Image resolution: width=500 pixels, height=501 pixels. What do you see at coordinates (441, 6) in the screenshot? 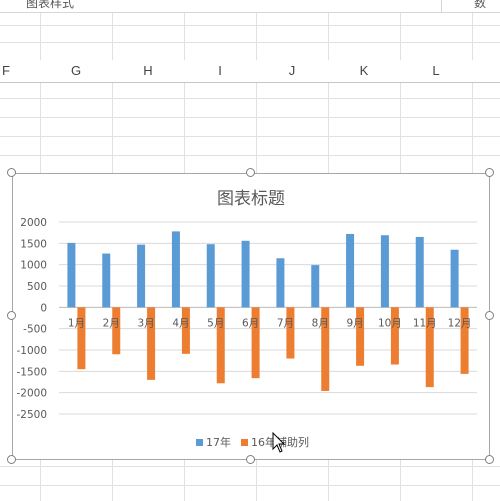
I see `ribbon-separator` at bounding box center [441, 6].